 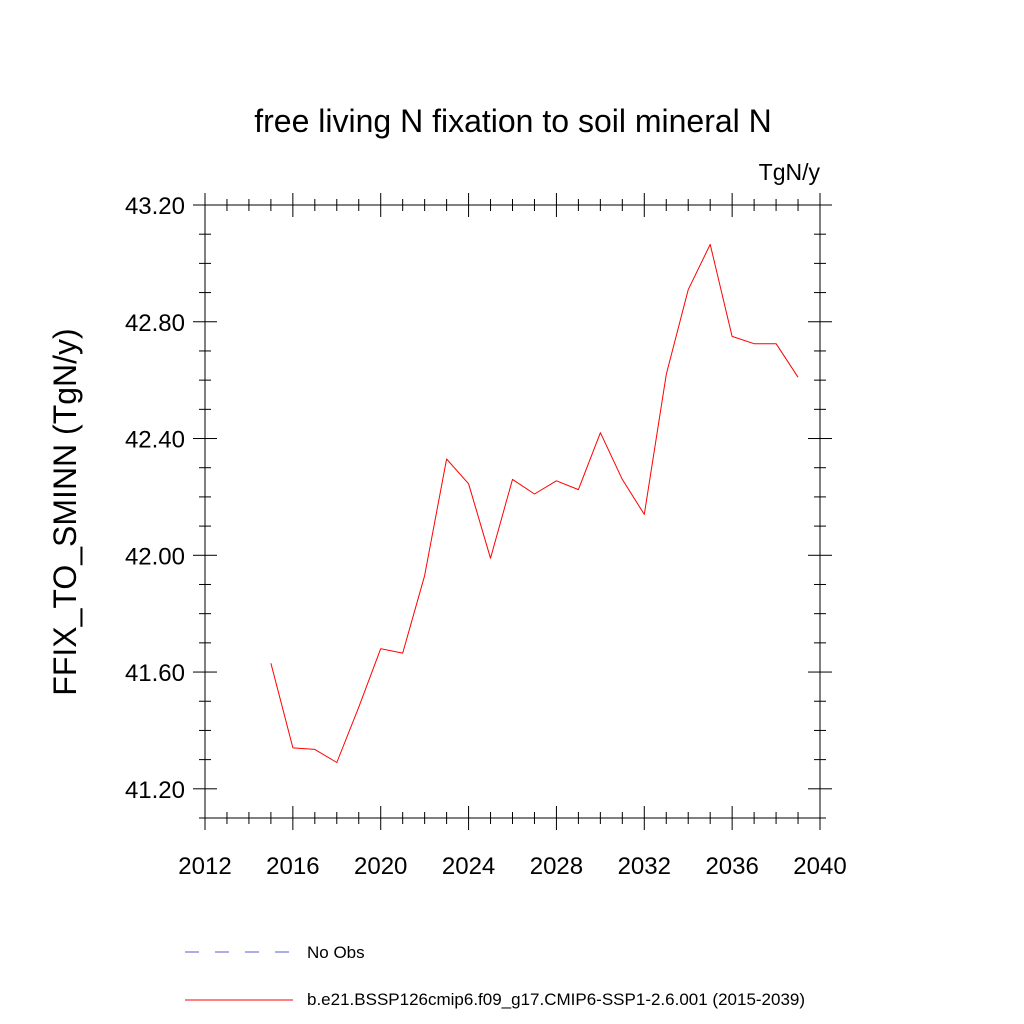 I want to click on x-tick-label: 2024, so click(x=468, y=866).